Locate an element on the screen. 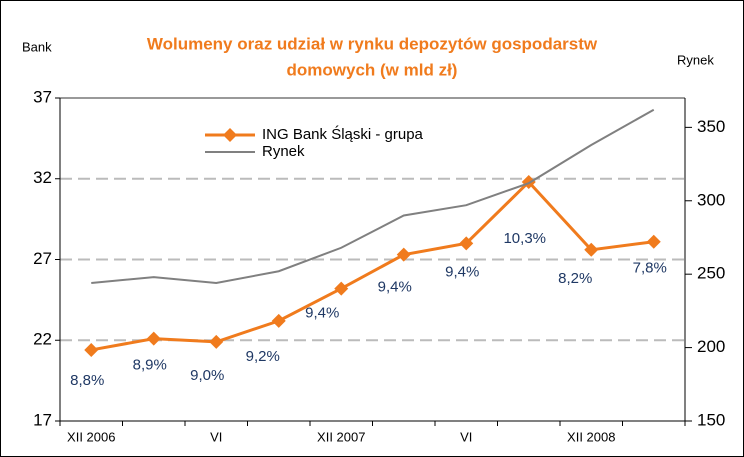 The width and height of the screenshot is (744, 457). data-annotation: 9,2% is located at coordinates (263, 356).